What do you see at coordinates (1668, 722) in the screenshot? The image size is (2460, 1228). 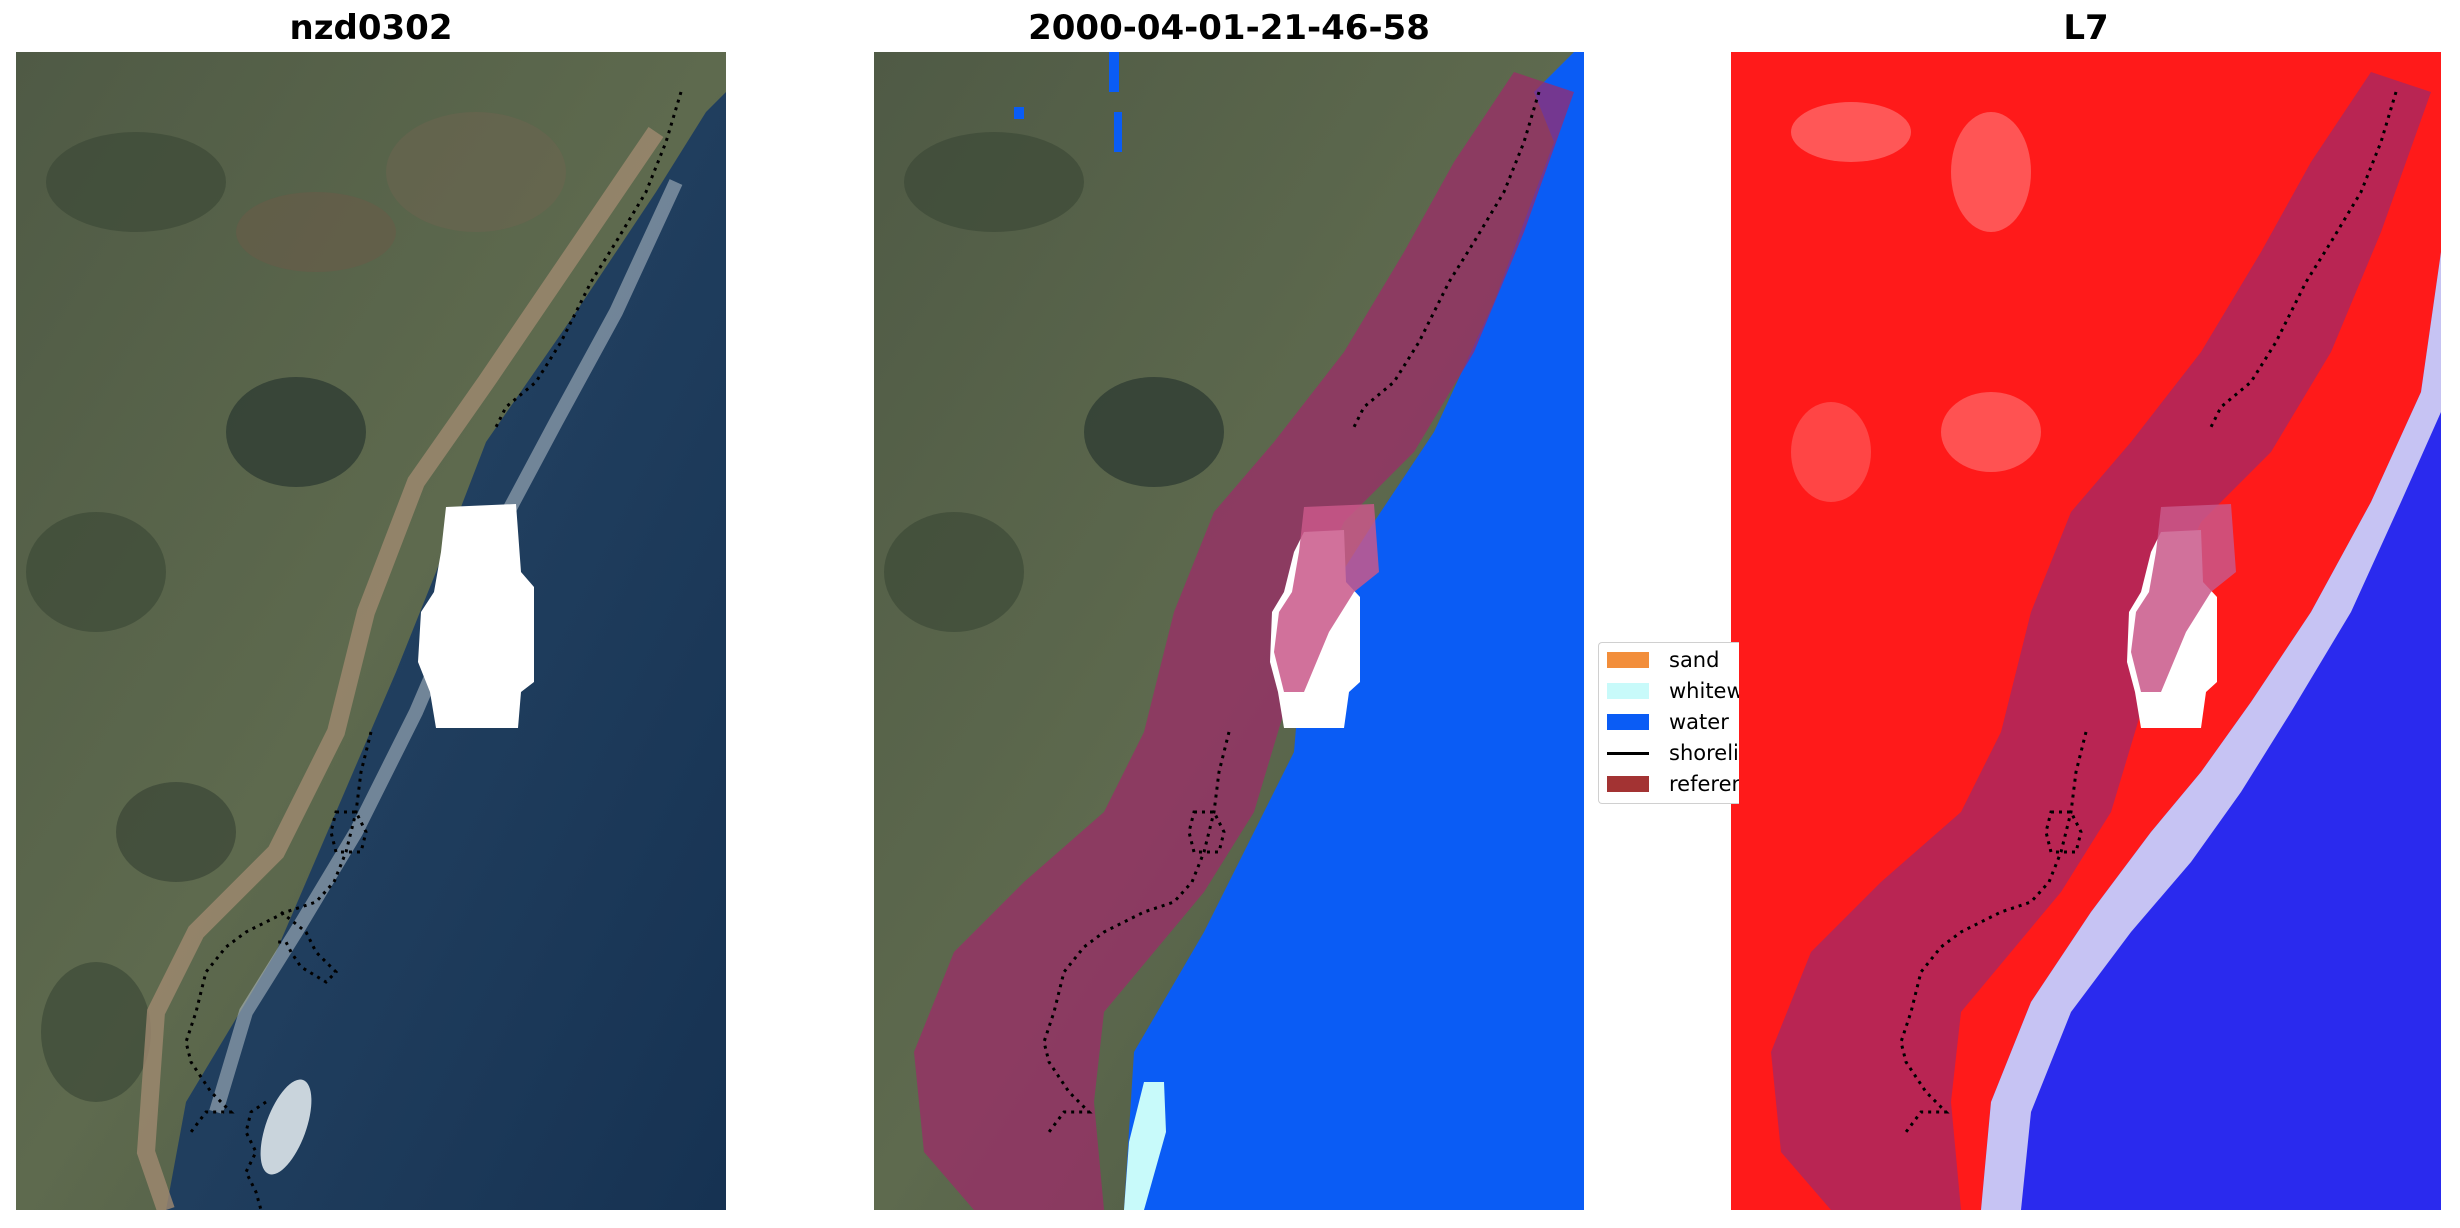 I see `legend-item-water: water` at bounding box center [1668, 722].